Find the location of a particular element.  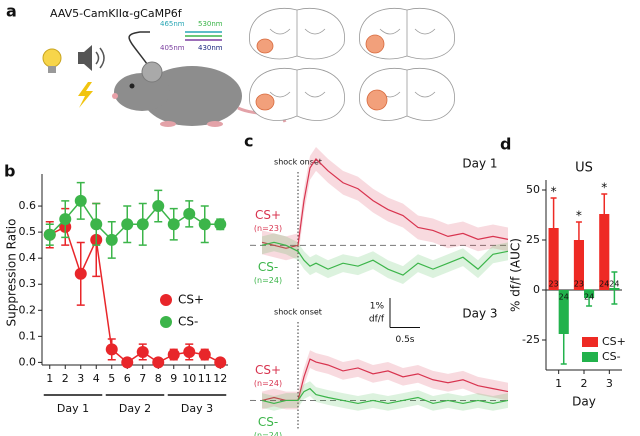

y-tick-label: 0.5 is located at coordinates (28, 231).